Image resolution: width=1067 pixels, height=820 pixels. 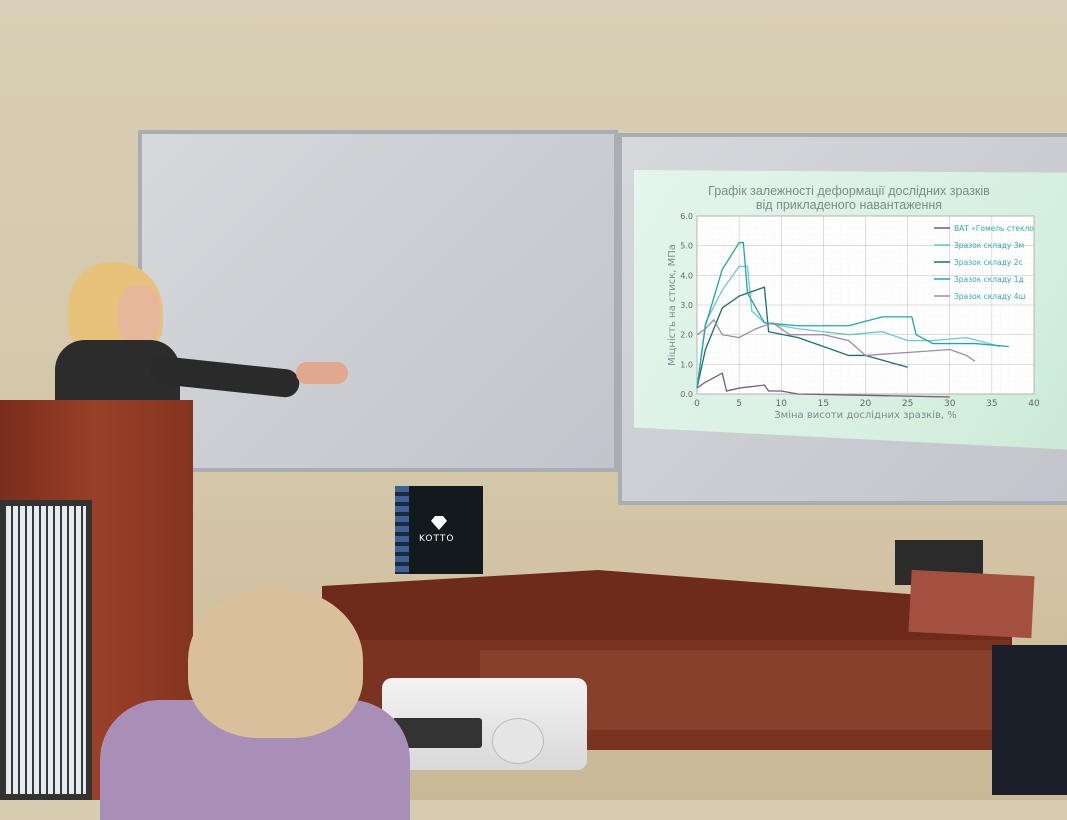 I want to click on x-tick-label: 5, so click(x=739, y=404).